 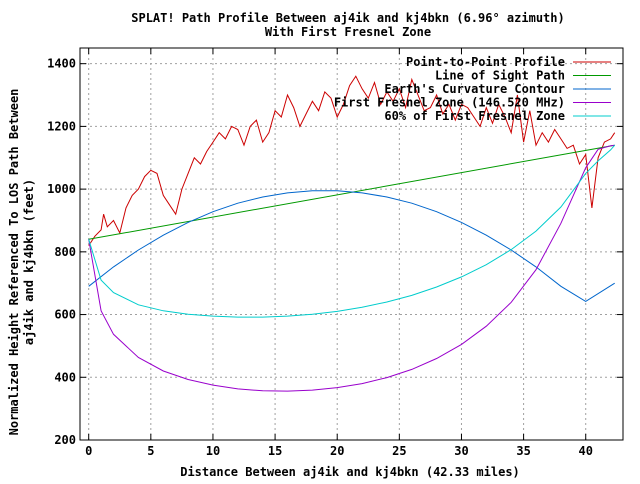 I want to click on legend-label-0: Point-to-Point Profile, so click(x=485, y=62).